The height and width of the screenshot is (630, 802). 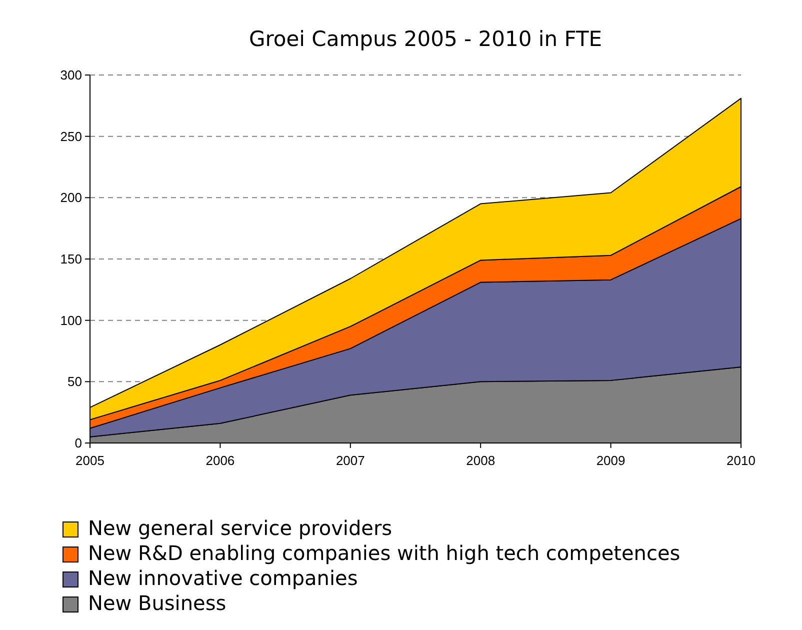 I want to click on x-tick-label: 2008, so click(x=481, y=460).